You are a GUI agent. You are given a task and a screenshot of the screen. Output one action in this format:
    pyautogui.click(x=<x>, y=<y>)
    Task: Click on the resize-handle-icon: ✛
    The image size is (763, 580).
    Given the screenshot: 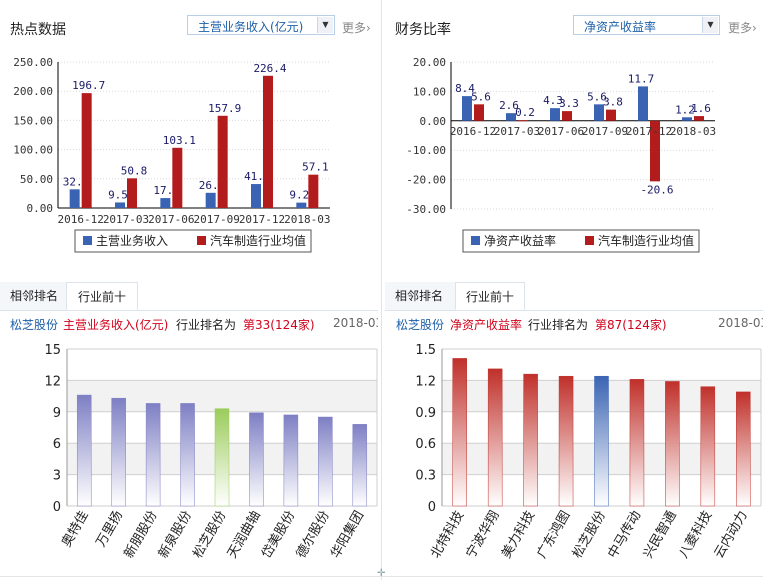 What is the action you would take?
    pyautogui.click(x=381, y=573)
    